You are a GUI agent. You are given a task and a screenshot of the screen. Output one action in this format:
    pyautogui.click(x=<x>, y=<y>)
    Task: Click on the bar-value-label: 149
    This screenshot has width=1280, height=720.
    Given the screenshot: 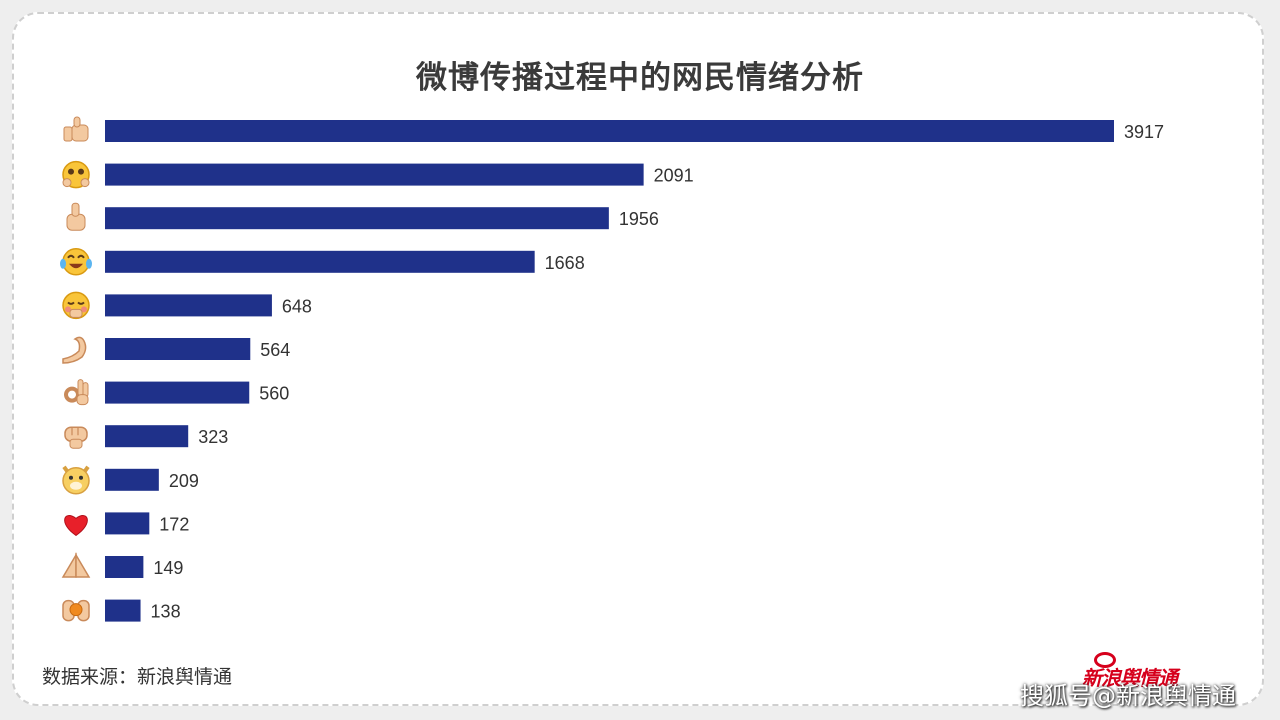 What is the action you would take?
    pyautogui.click(x=168, y=568)
    